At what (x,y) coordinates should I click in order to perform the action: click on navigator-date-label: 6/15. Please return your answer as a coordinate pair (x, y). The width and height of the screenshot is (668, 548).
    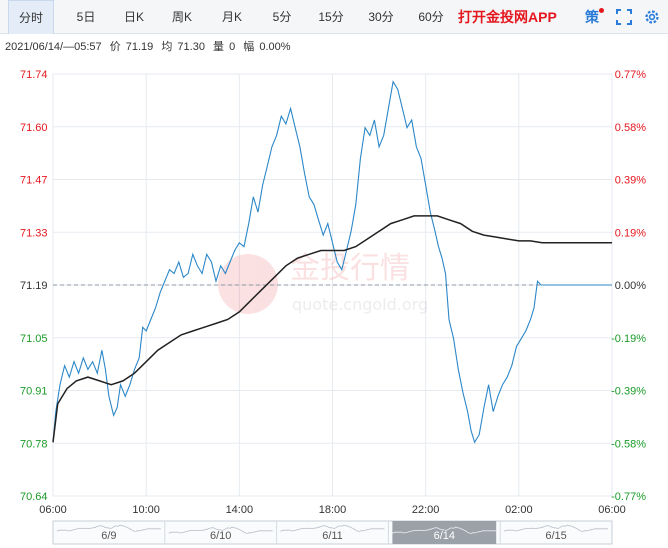
    Looking at the image, I should click on (555, 536).